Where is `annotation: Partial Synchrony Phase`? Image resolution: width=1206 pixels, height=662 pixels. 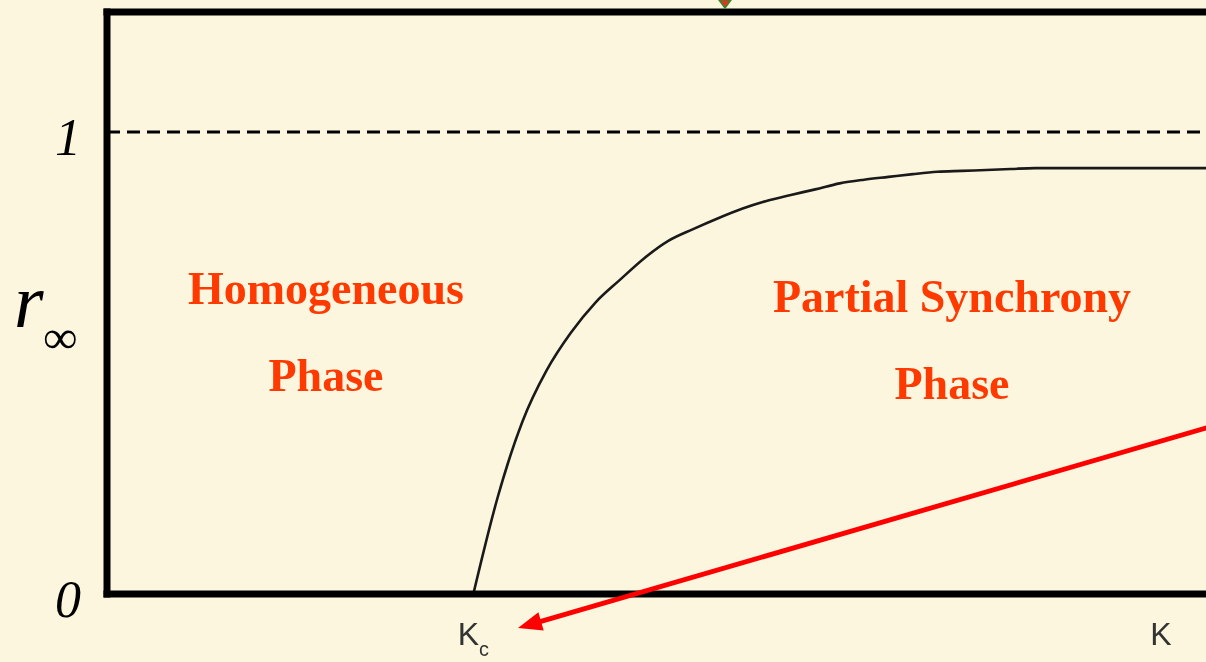
annotation: Partial Synchrony Phase is located at coordinates (952, 340).